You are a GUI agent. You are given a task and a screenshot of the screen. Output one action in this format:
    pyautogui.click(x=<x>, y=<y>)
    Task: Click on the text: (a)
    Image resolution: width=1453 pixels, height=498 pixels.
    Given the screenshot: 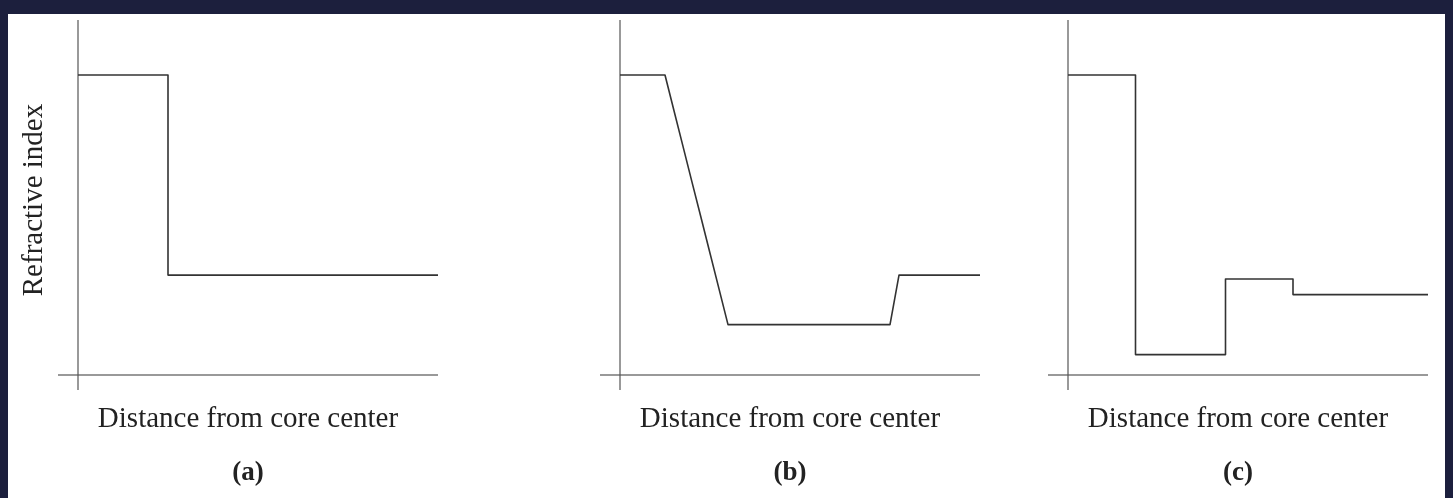 What is the action you would take?
    pyautogui.click(x=248, y=471)
    